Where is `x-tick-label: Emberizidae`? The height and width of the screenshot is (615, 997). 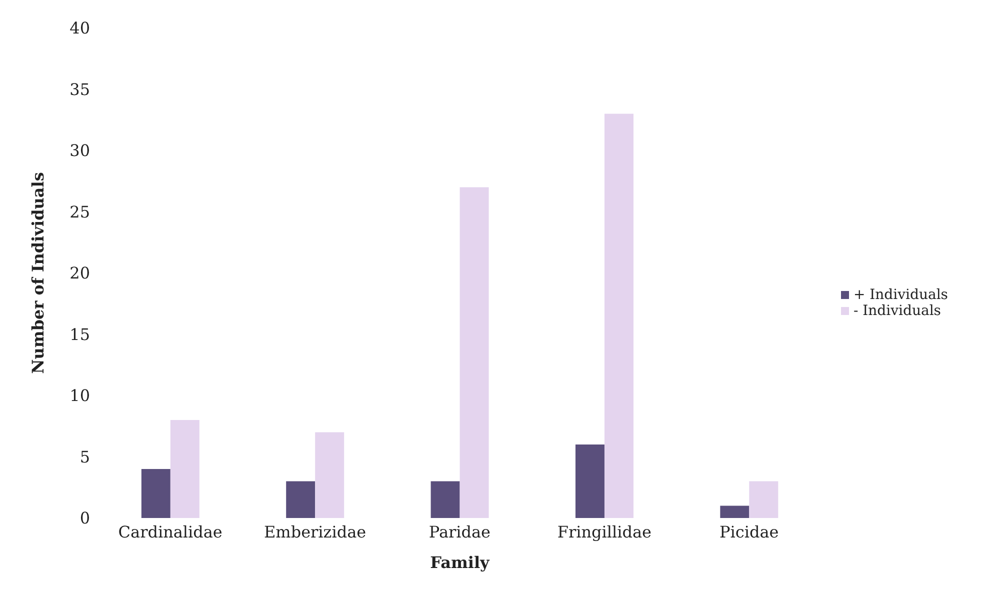
x-tick-label: Emberizidae is located at coordinates (315, 532).